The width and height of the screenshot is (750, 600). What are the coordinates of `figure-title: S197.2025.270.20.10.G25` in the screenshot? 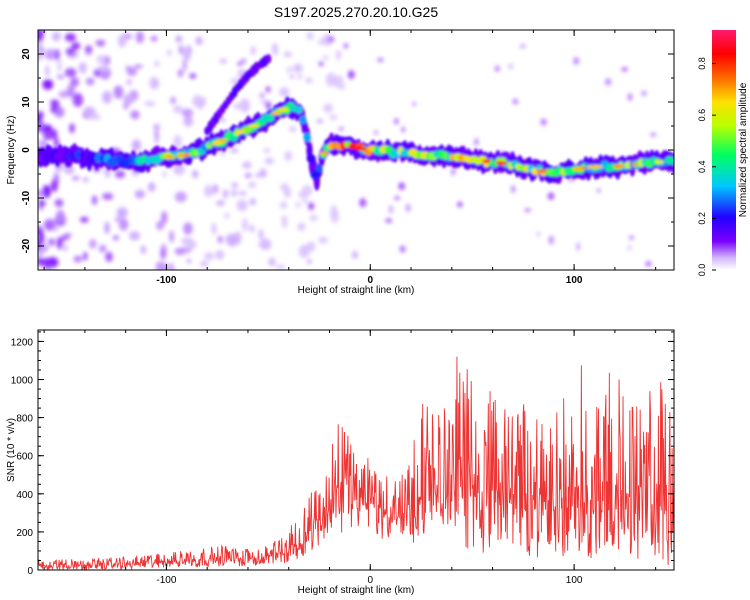 It's located at (356, 12).